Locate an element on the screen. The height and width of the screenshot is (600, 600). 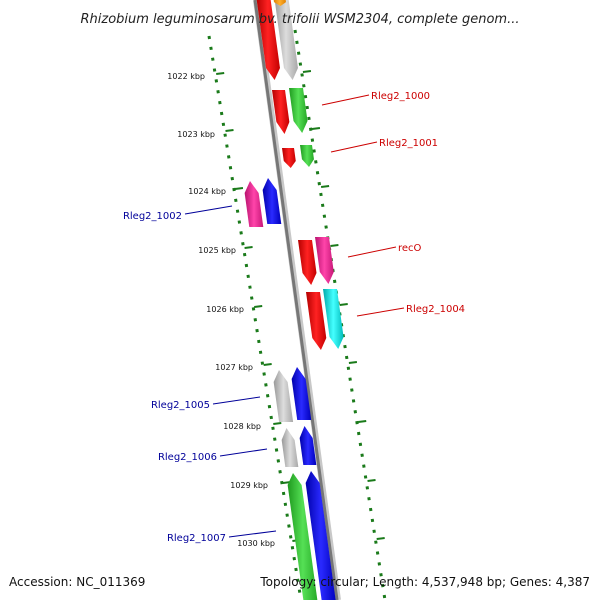
tick-label: 1026 kbp is located at coordinates (225, 309).